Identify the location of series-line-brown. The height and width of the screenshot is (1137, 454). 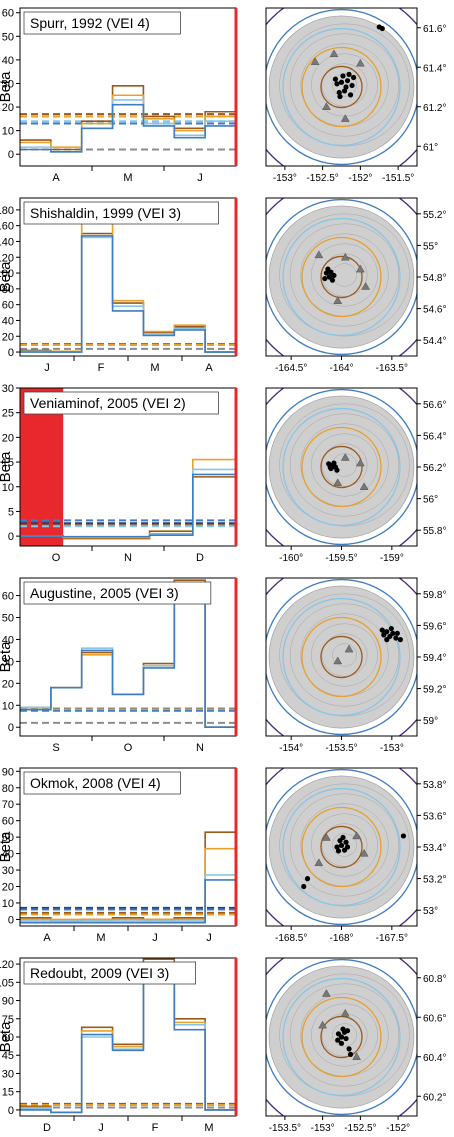
(128, 118).